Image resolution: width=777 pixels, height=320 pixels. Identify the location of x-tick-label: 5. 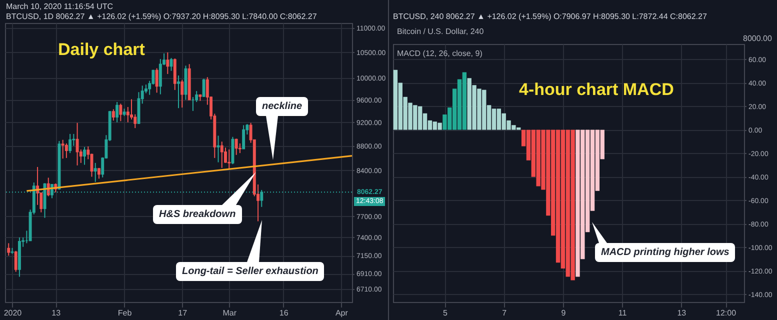
(445, 313).